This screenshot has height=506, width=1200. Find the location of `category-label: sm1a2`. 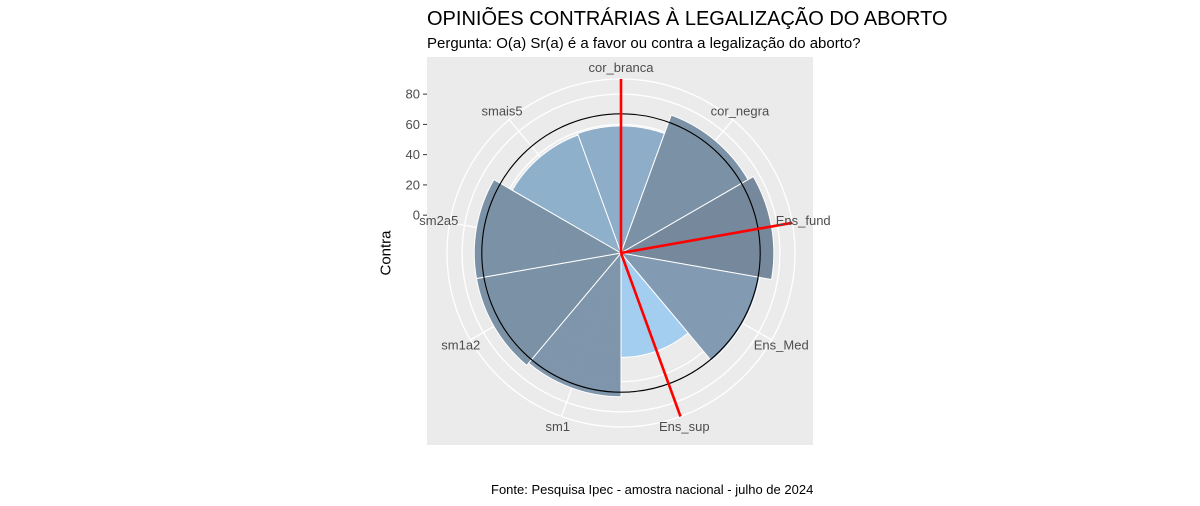

category-label: sm1a2 is located at coordinates (460, 345).